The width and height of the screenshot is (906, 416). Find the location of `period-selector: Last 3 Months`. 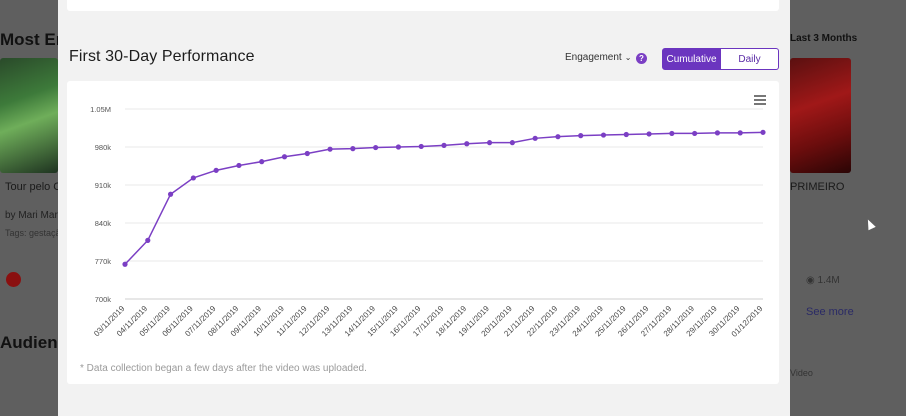

period-selector: Last 3 Months is located at coordinates (824, 38).